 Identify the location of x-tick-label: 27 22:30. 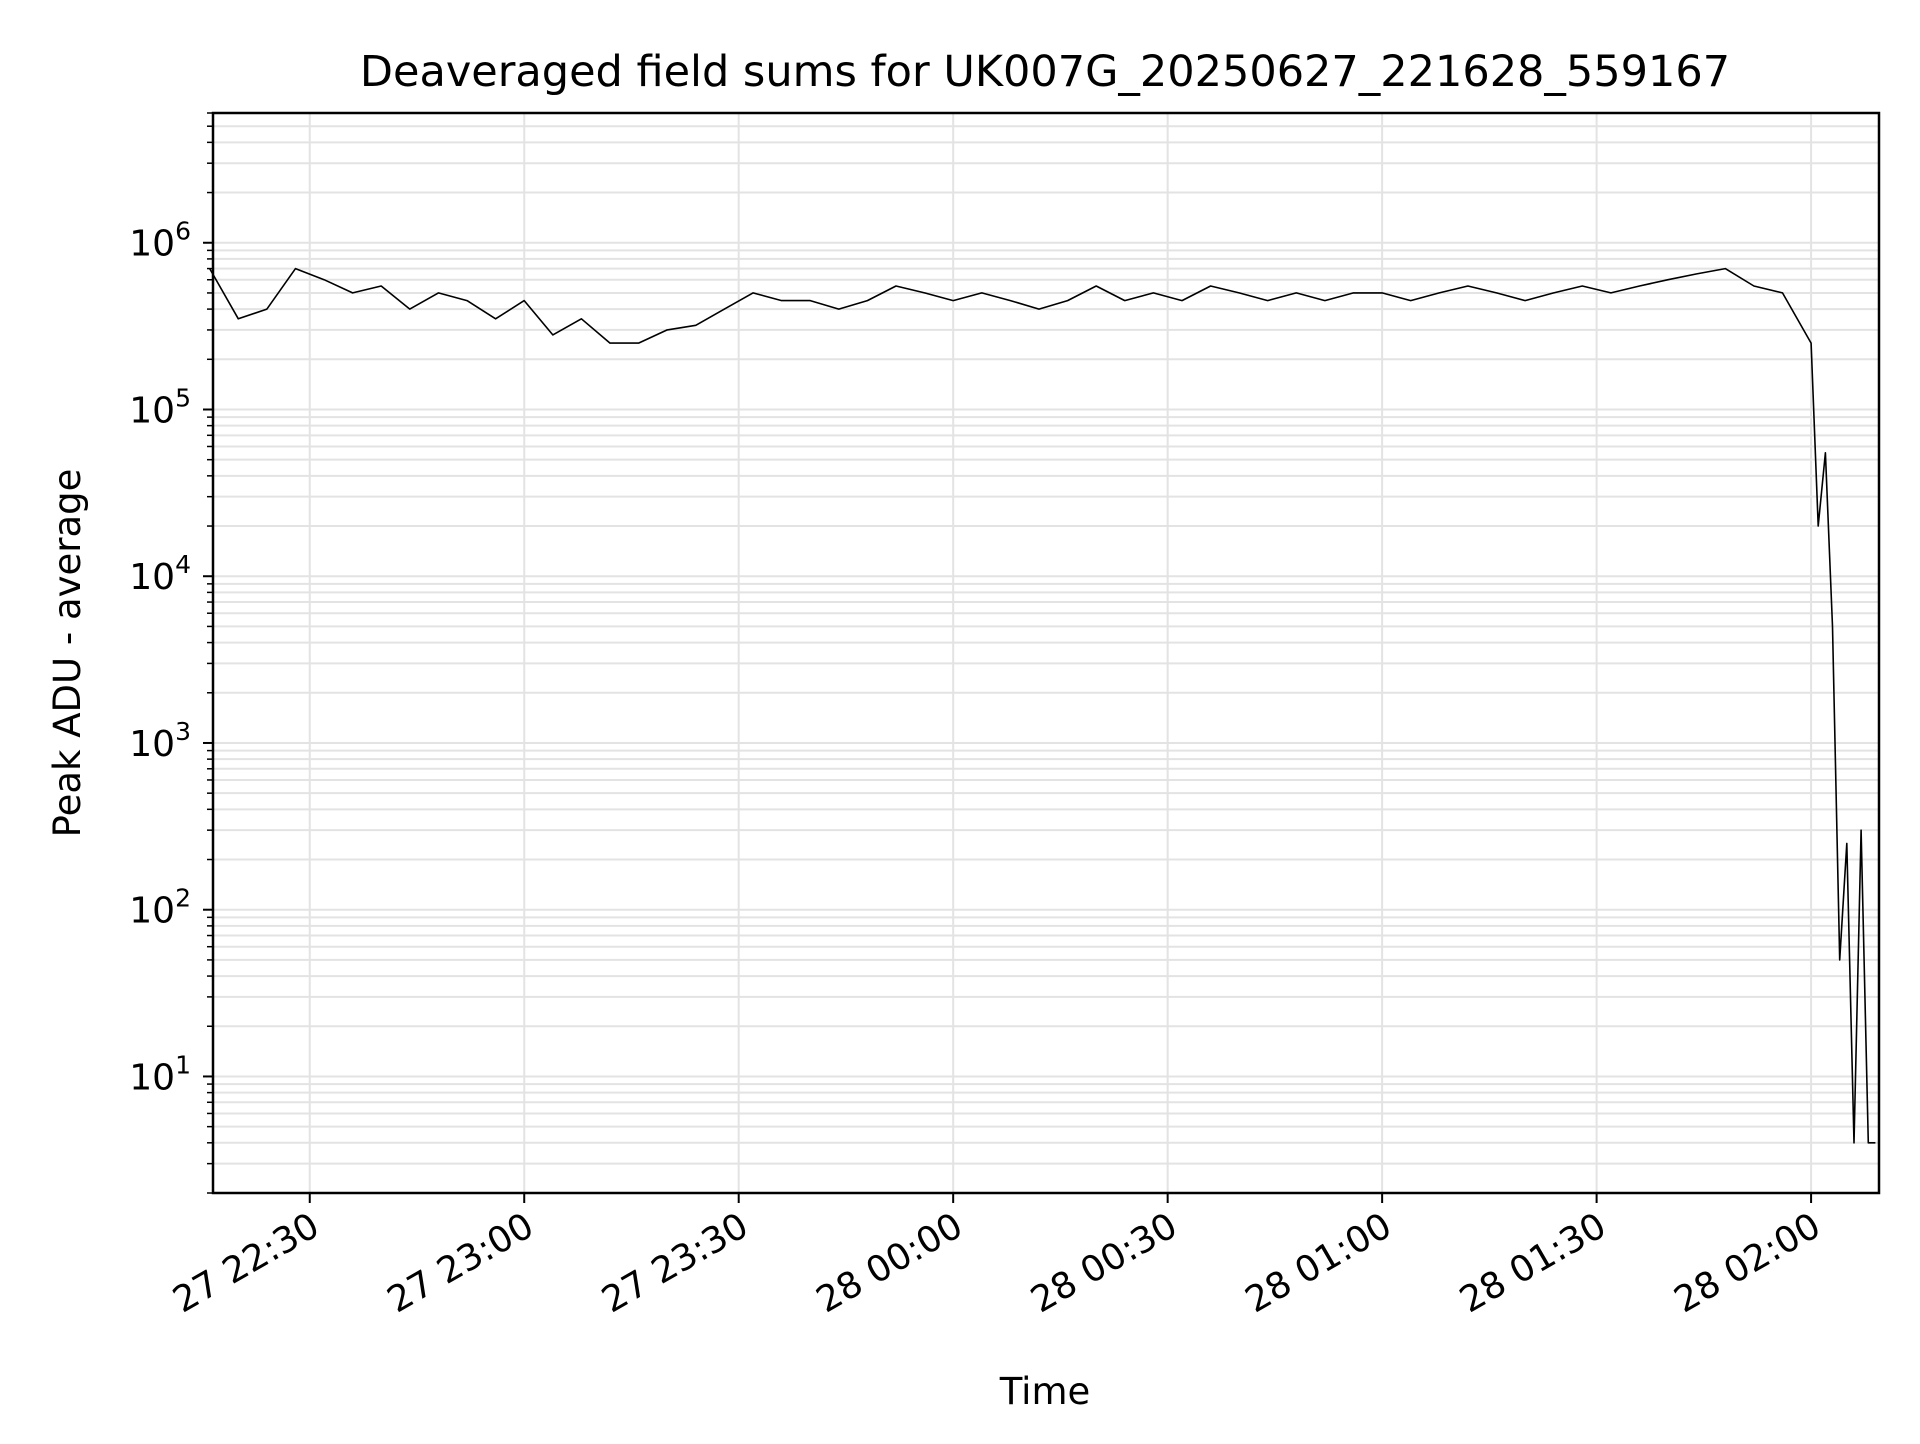
(246, 1263).